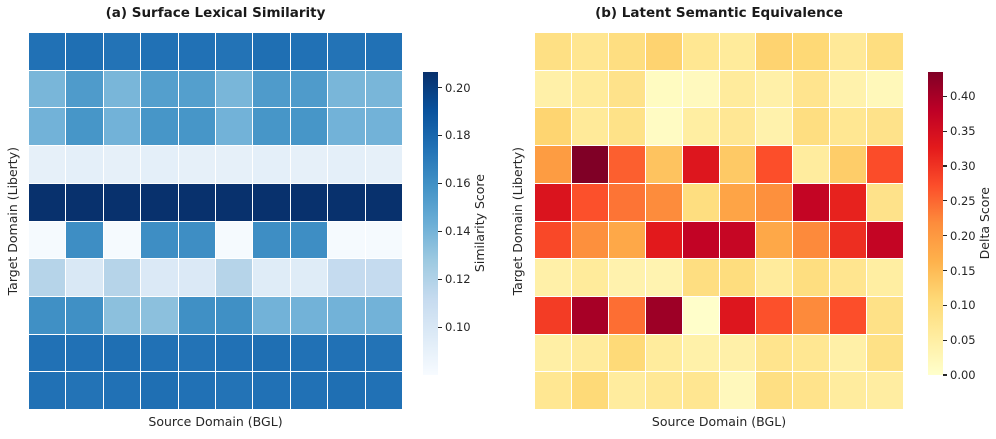 Image resolution: width=996 pixels, height=439 pixels. What do you see at coordinates (459, 223) in the screenshot?
I see `panel-a-colorbar-ticks: 0.20 0.18 0.16 0.14 0.12 0.10` at bounding box center [459, 223].